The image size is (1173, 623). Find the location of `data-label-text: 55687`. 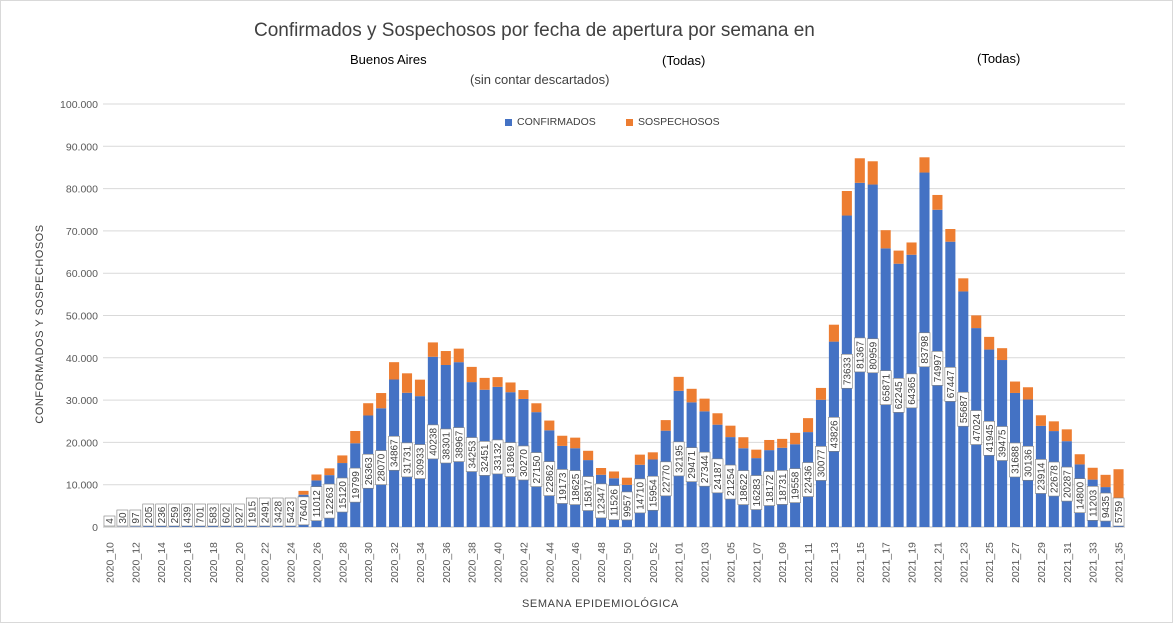

data-label-text: 55687 is located at coordinates (964, 409).